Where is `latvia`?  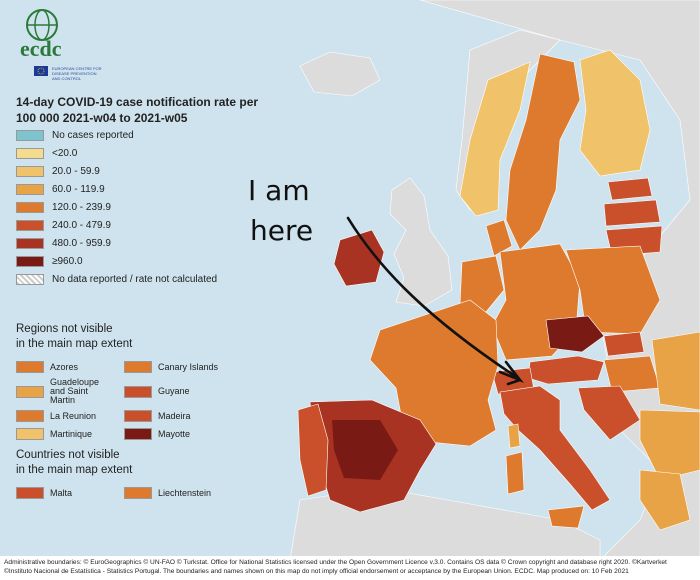 latvia is located at coordinates (632, 213).